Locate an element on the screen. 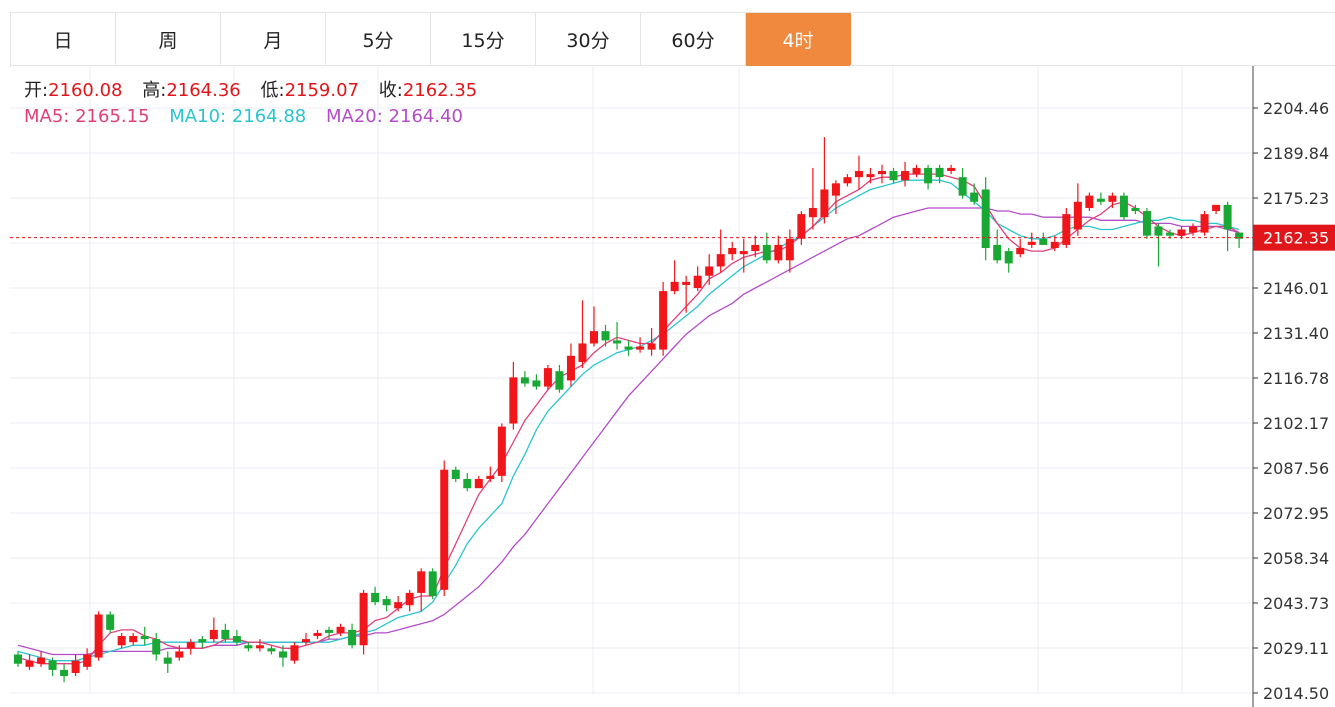 Image resolution: width=1335 pixels, height=707 pixels. y-tick-label: 2146.01 is located at coordinates (1296, 288).